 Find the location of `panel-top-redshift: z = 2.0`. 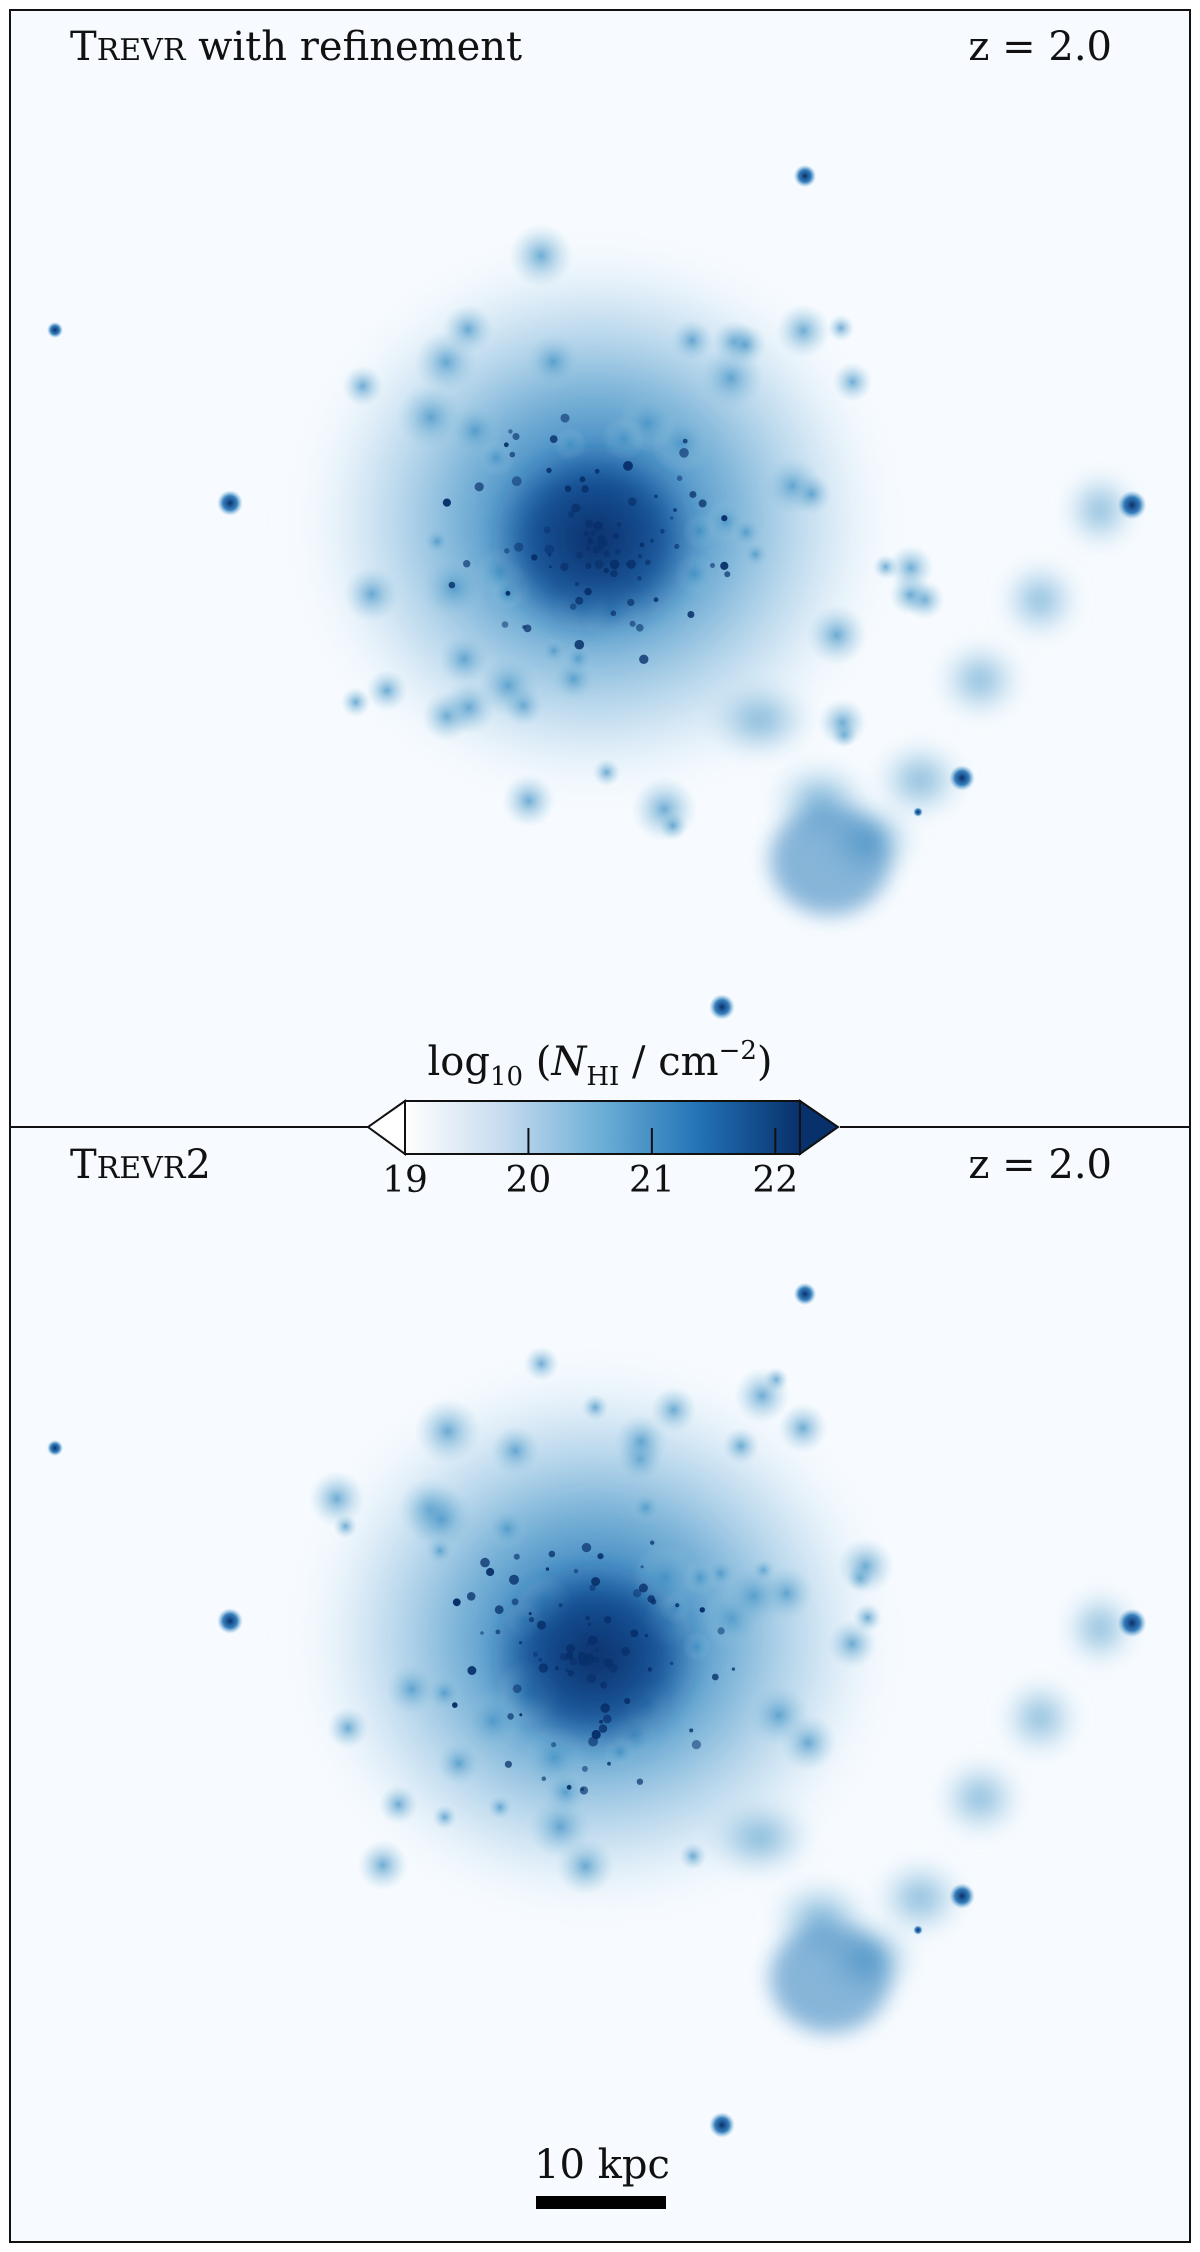

panel-top-redshift: z = 2.0 is located at coordinates (1040, 47).